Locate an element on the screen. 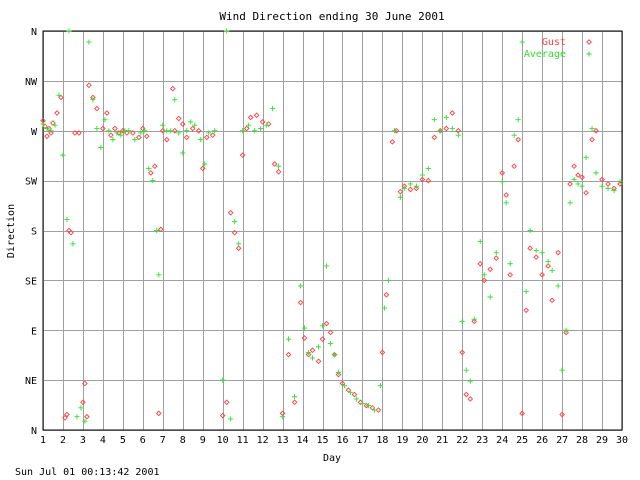  x-tick-label: 19 is located at coordinates (402, 440).